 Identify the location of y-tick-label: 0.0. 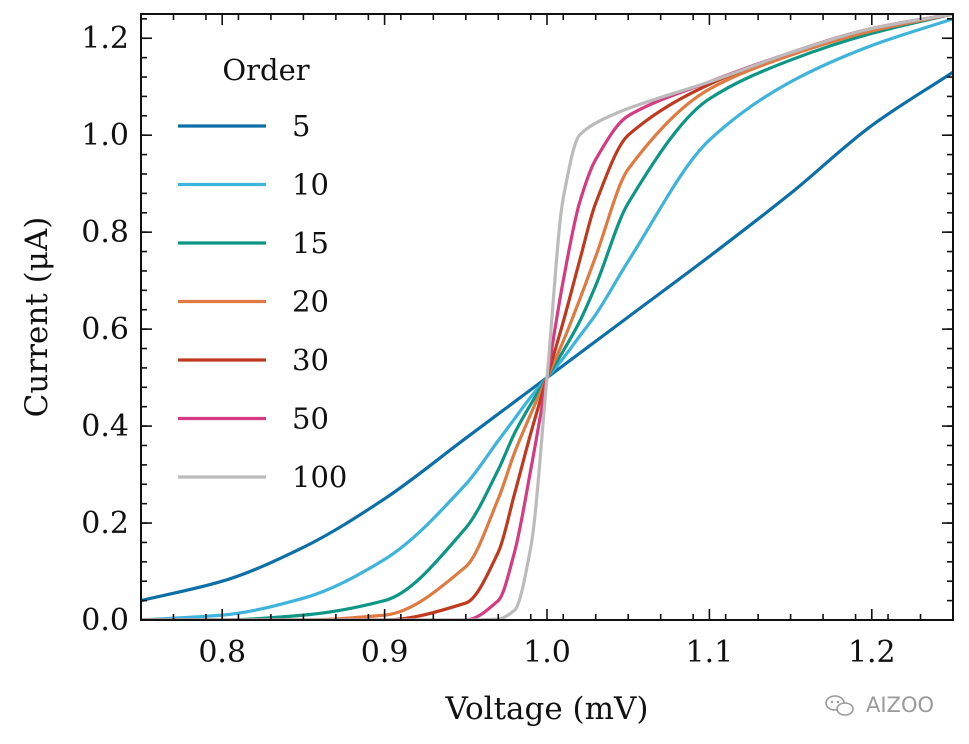
(105, 620).